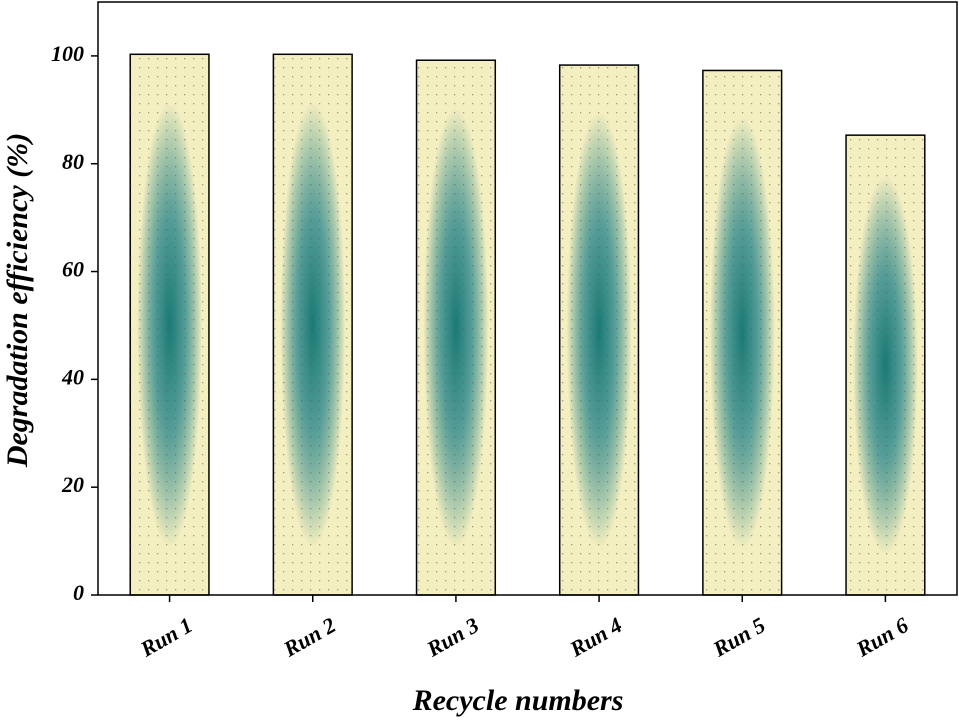  Describe the element at coordinates (72, 484) in the screenshot. I see `y-tick-label: 20` at that location.